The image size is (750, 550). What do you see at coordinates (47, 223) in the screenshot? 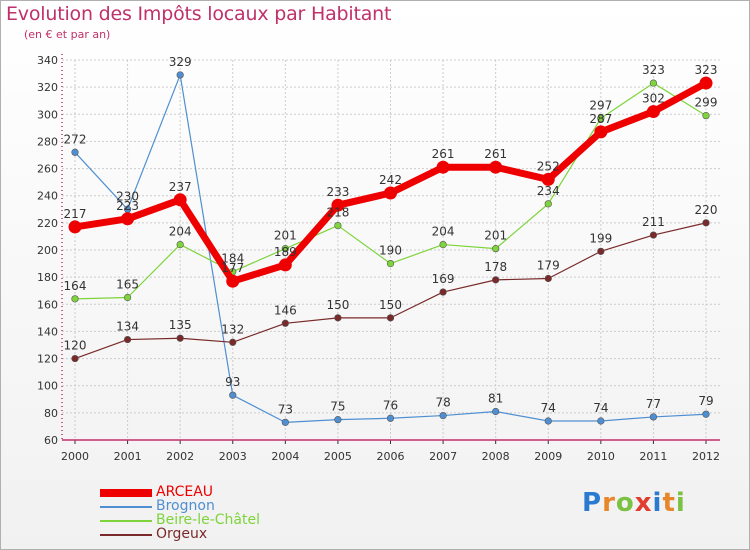
I see `y-tick-label: 220` at bounding box center [47, 223].